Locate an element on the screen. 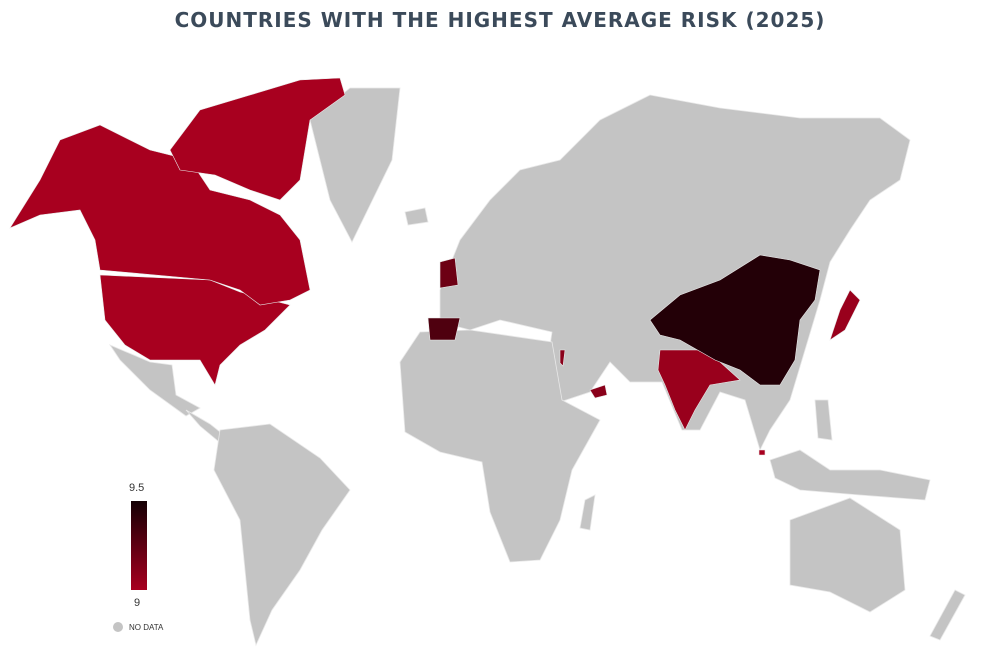 Image resolution: width=1000 pixels, height=656 pixels. country-israel is located at coordinates (562, 358).